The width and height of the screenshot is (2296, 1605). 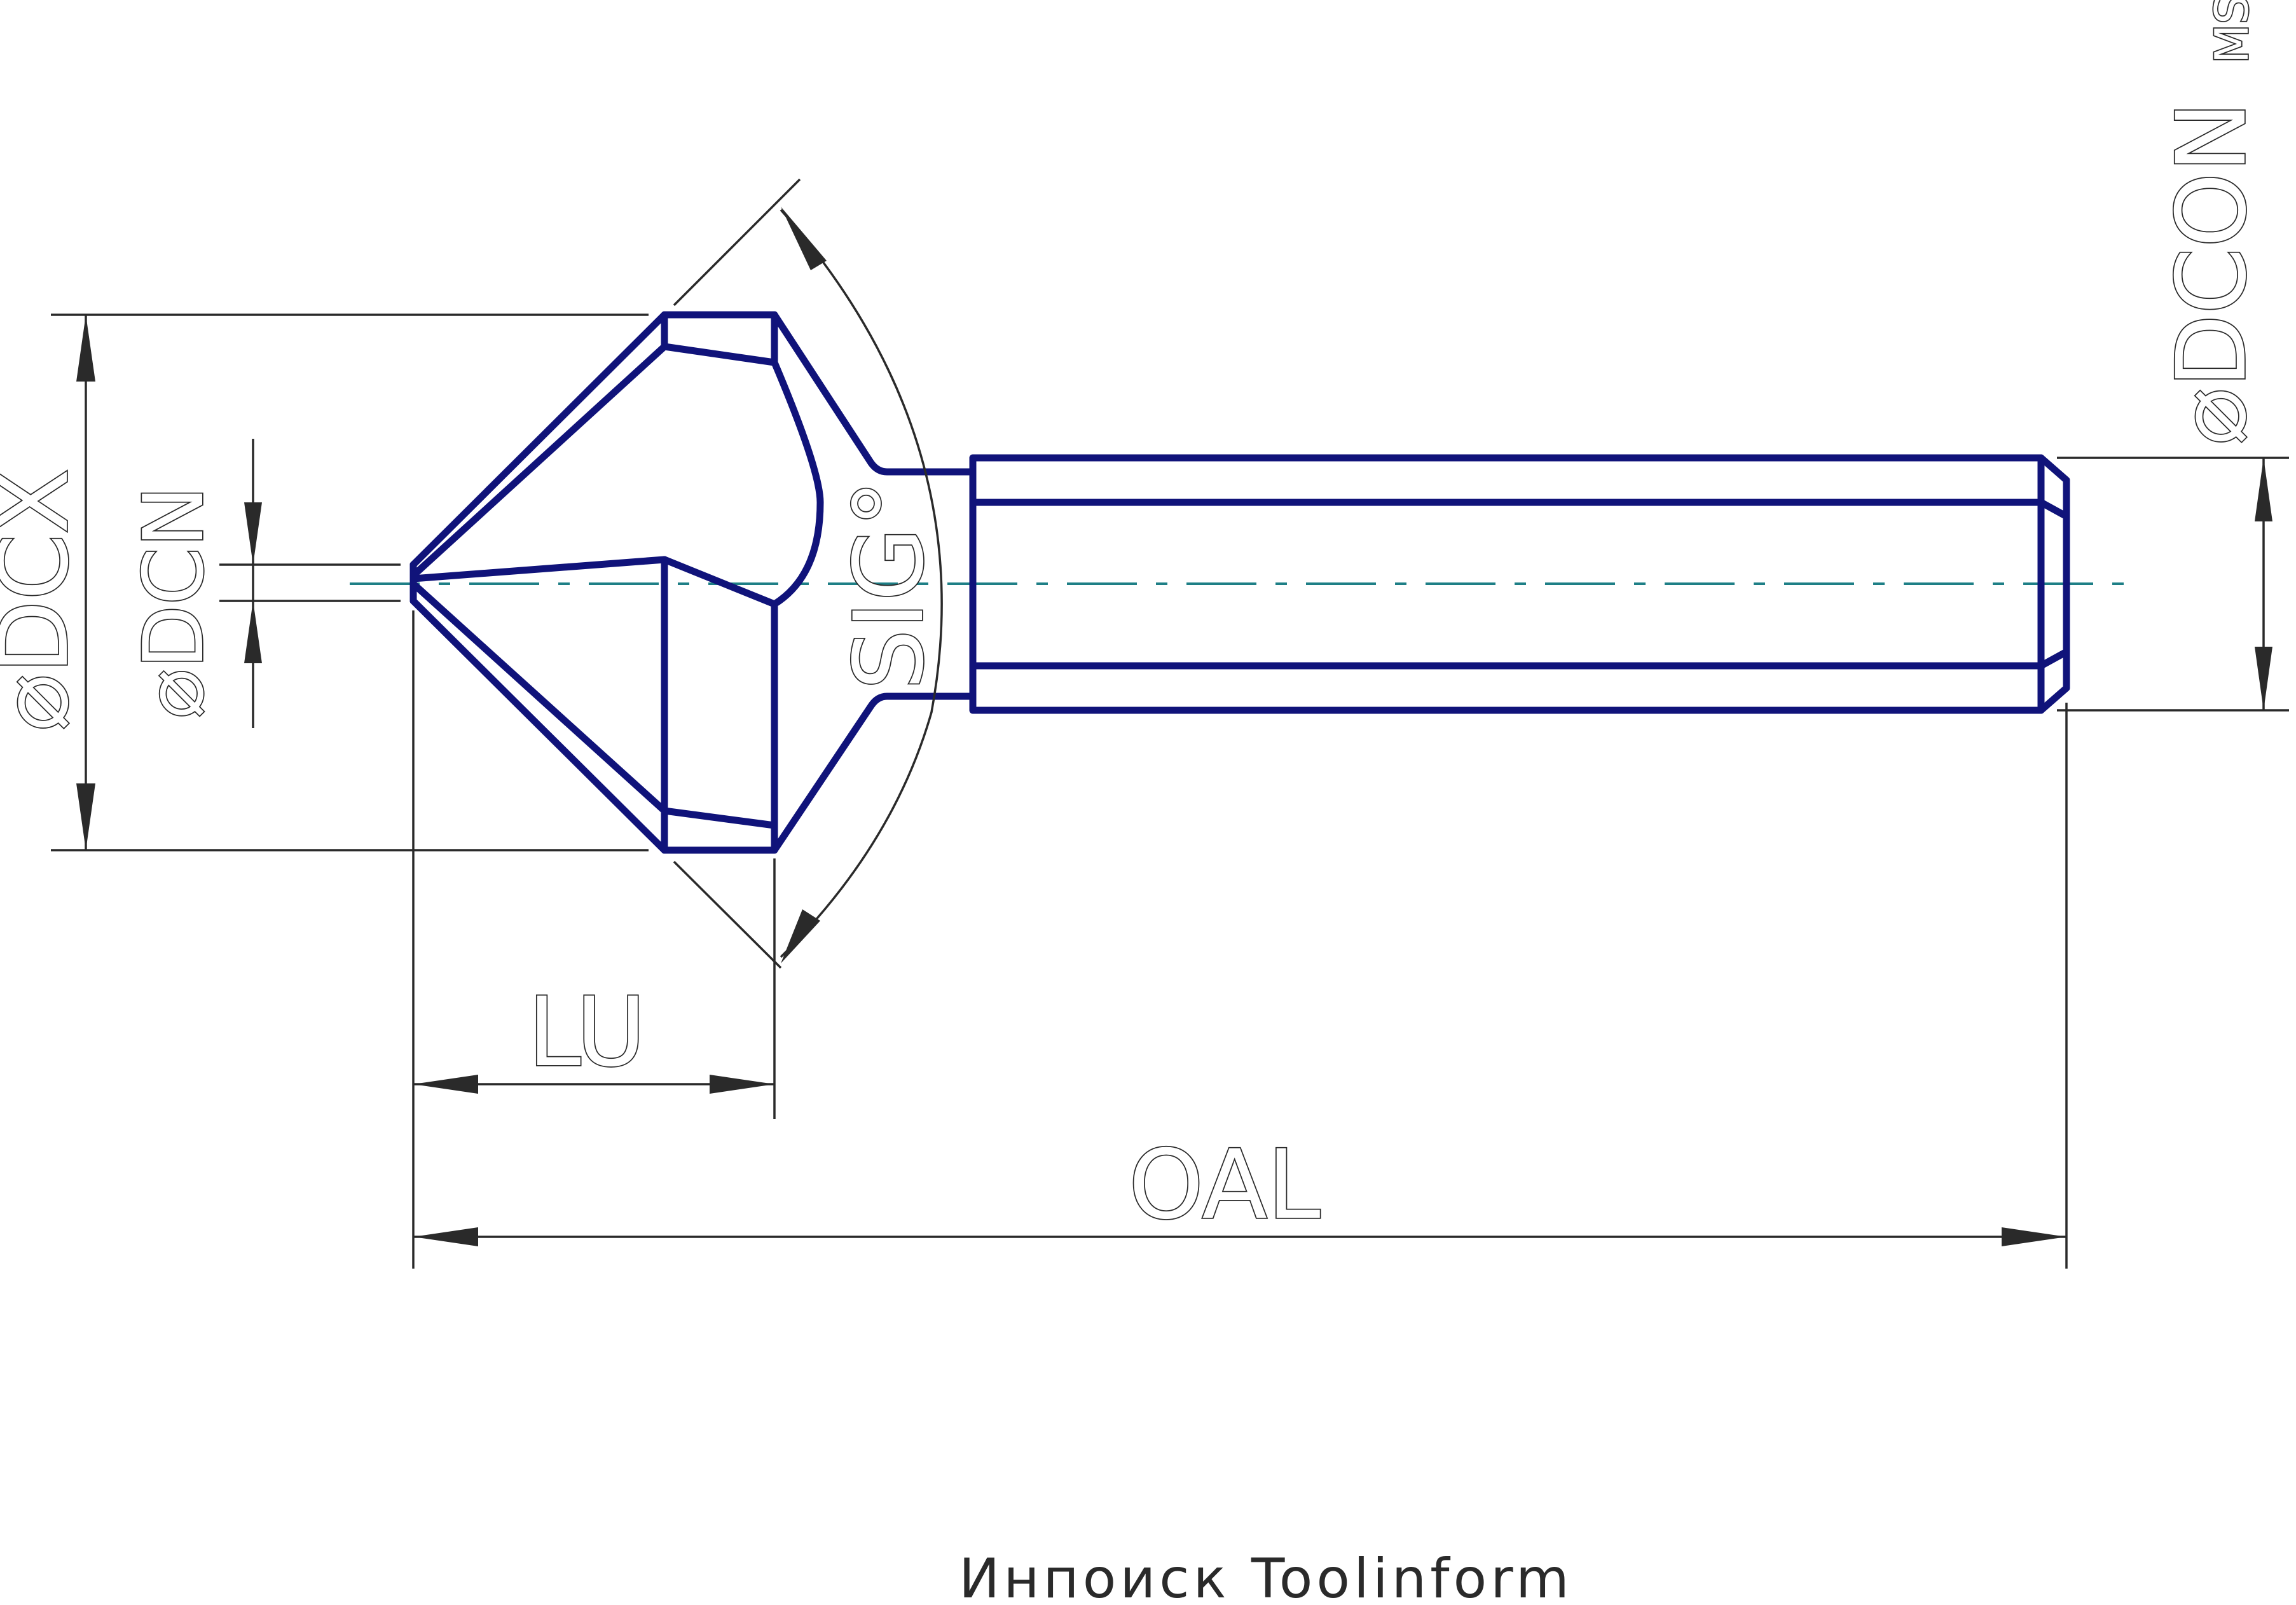 I want to click on footer-watermark: Инпоиск Toolinform, so click(x=1266, y=1576).